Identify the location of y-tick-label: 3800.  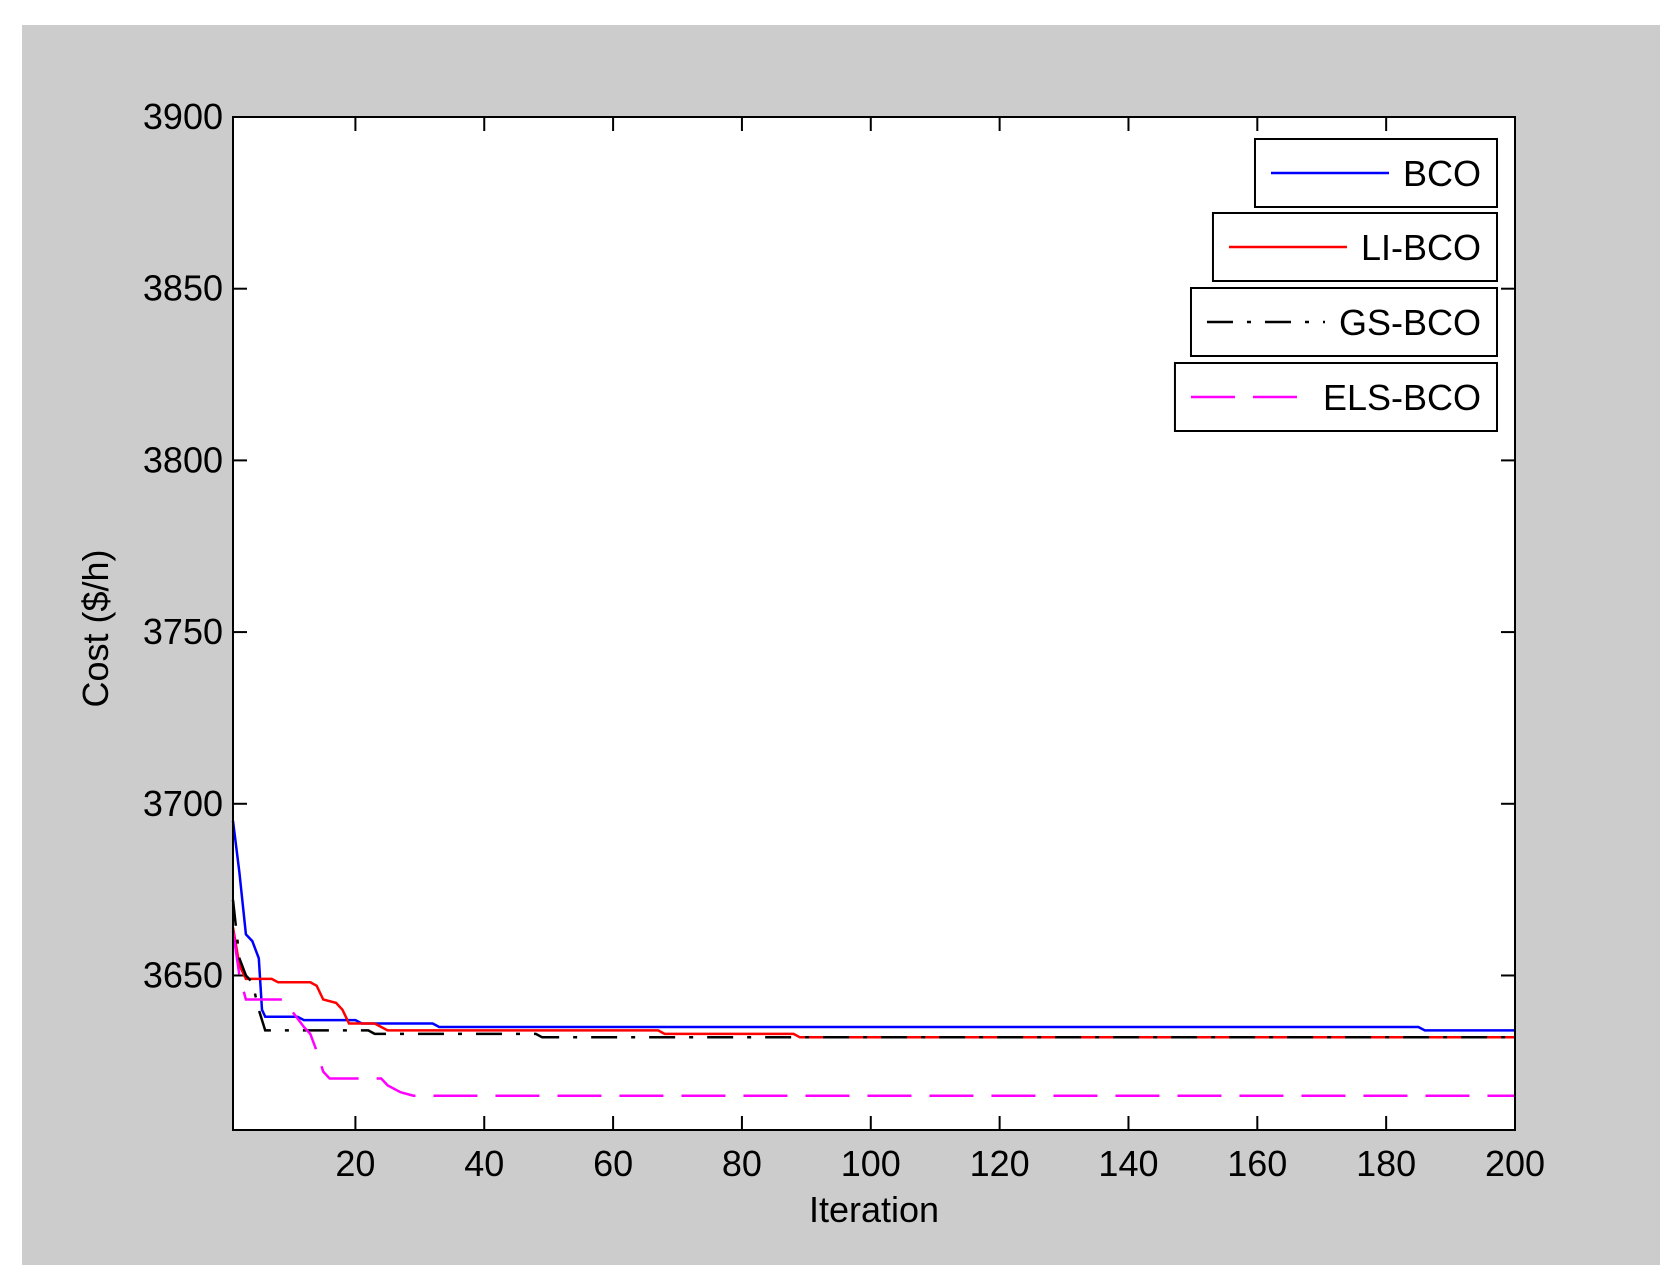
(183, 459).